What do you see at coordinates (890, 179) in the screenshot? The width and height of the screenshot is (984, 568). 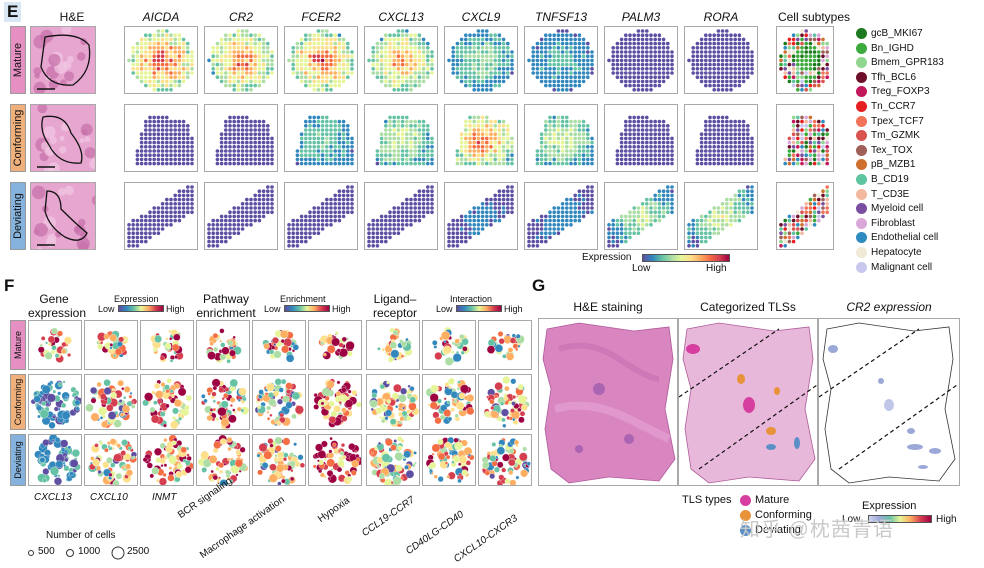 I see `legend-label: B_CD19` at bounding box center [890, 179].